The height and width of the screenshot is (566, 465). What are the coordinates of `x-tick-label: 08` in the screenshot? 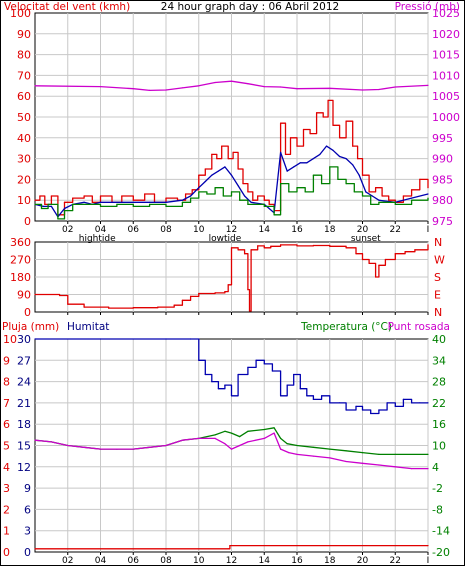 It's located at (166, 561).